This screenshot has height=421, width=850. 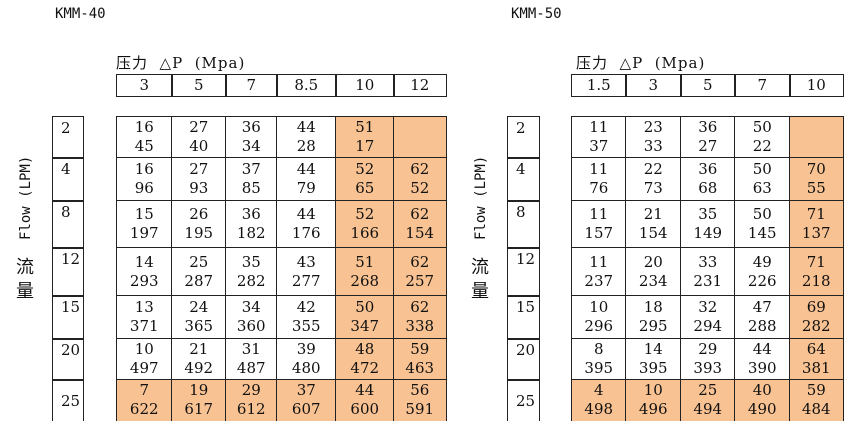 What do you see at coordinates (68, 224) in the screenshot?
I see `flow-row-label: 8` at bounding box center [68, 224].